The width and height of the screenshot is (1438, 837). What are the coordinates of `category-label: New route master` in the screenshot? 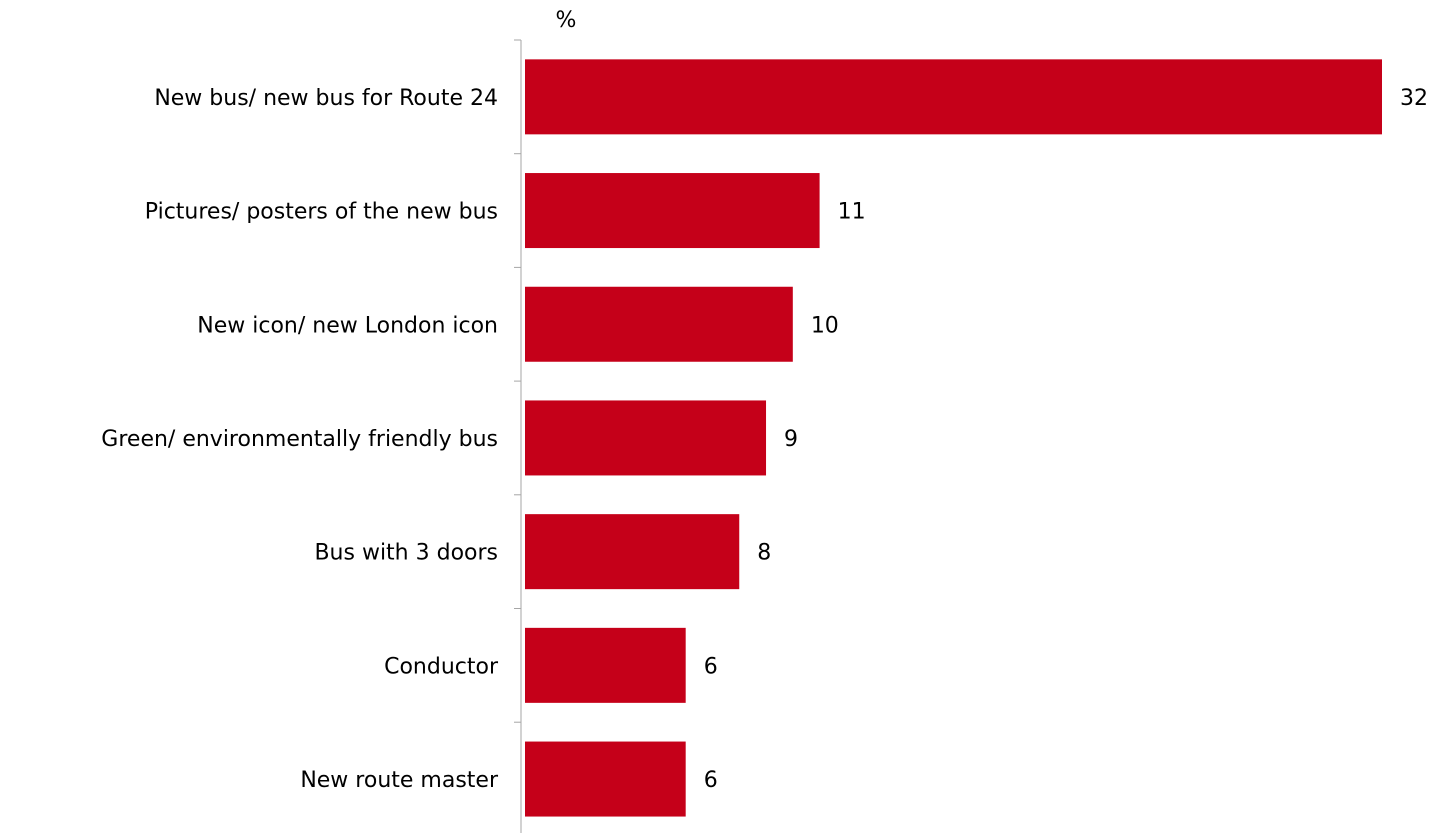 It's located at (399, 780).